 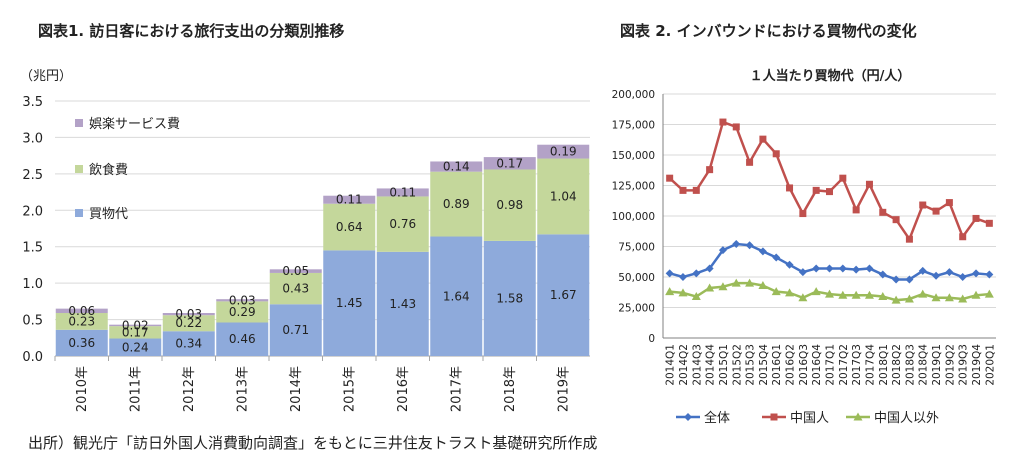 I want to click on x-tick-label: 2010年, so click(x=82, y=389).